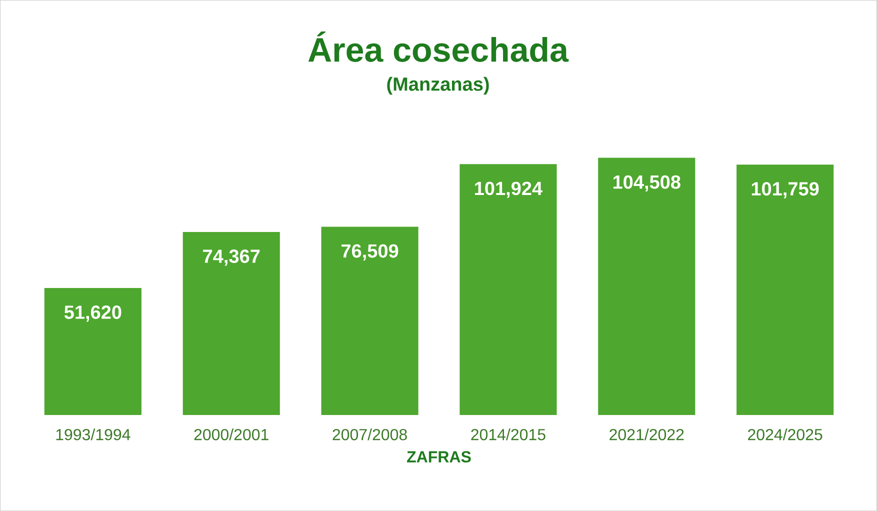 The height and width of the screenshot is (511, 877). What do you see at coordinates (785, 434) in the screenshot?
I see `x-tick-label: 2024/2025` at bounding box center [785, 434].